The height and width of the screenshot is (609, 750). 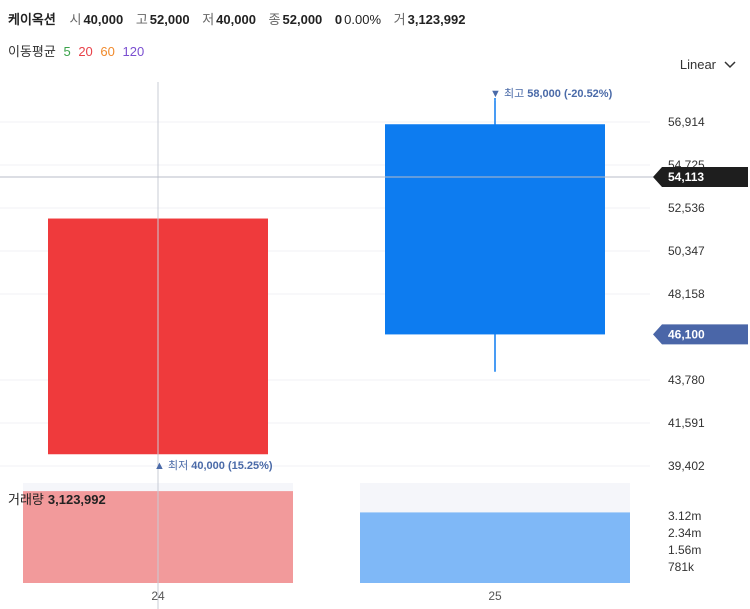 I want to click on volume-tick-label: 781k, so click(x=681, y=567).